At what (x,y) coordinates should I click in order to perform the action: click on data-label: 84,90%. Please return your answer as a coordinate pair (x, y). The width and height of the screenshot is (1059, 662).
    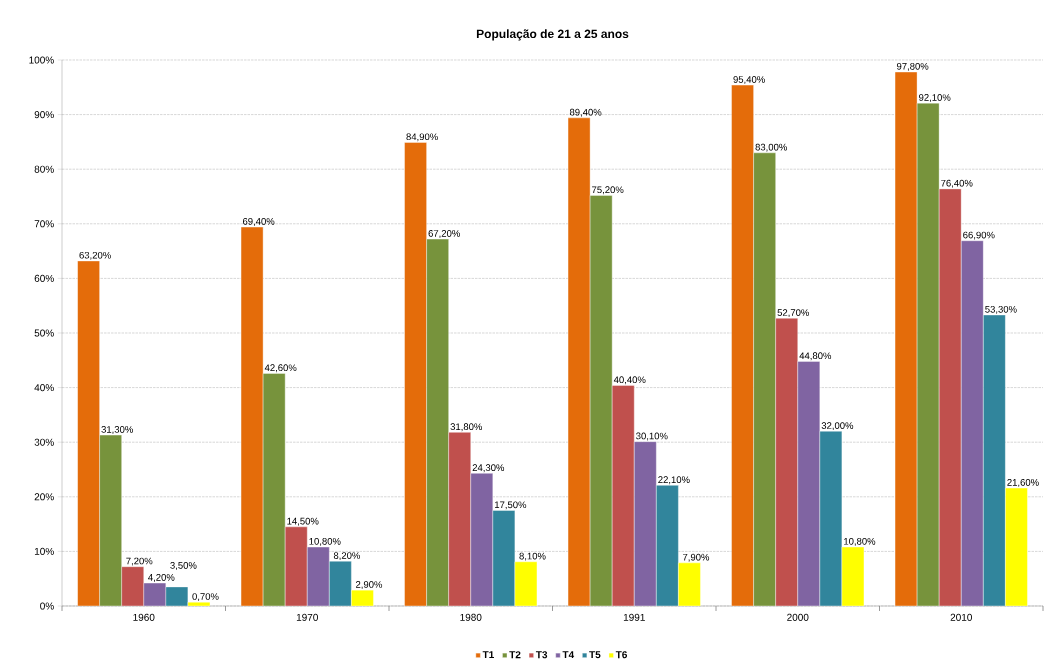
    Looking at the image, I should click on (422, 137).